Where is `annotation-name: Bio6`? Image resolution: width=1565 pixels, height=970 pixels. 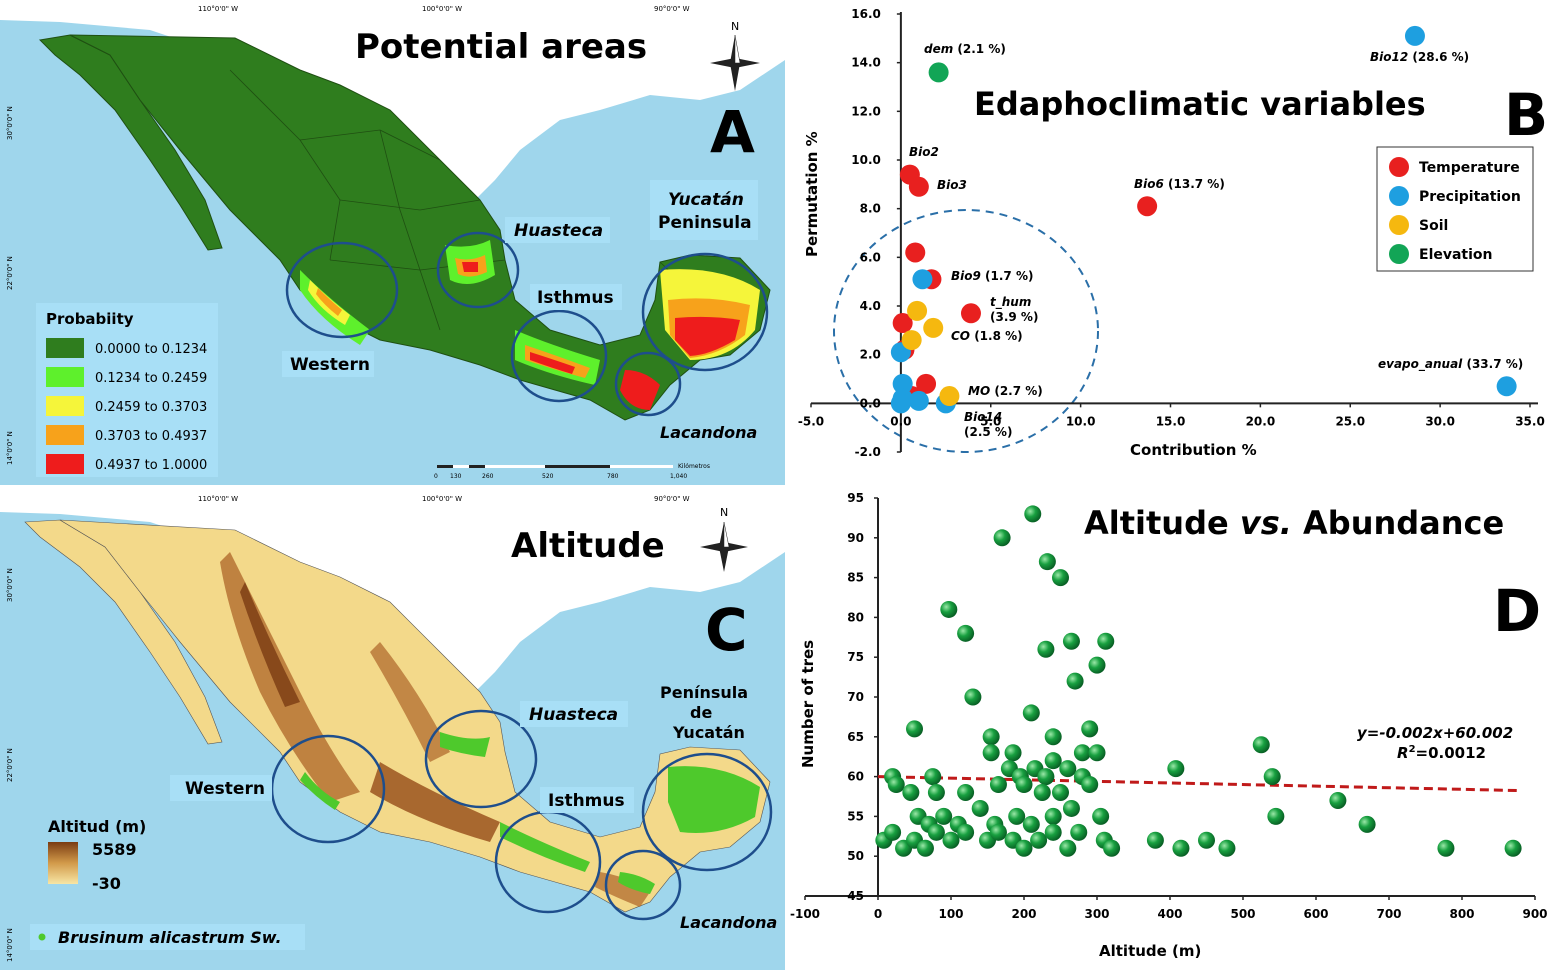 annotation-name: Bio6 is located at coordinates (1149, 184).